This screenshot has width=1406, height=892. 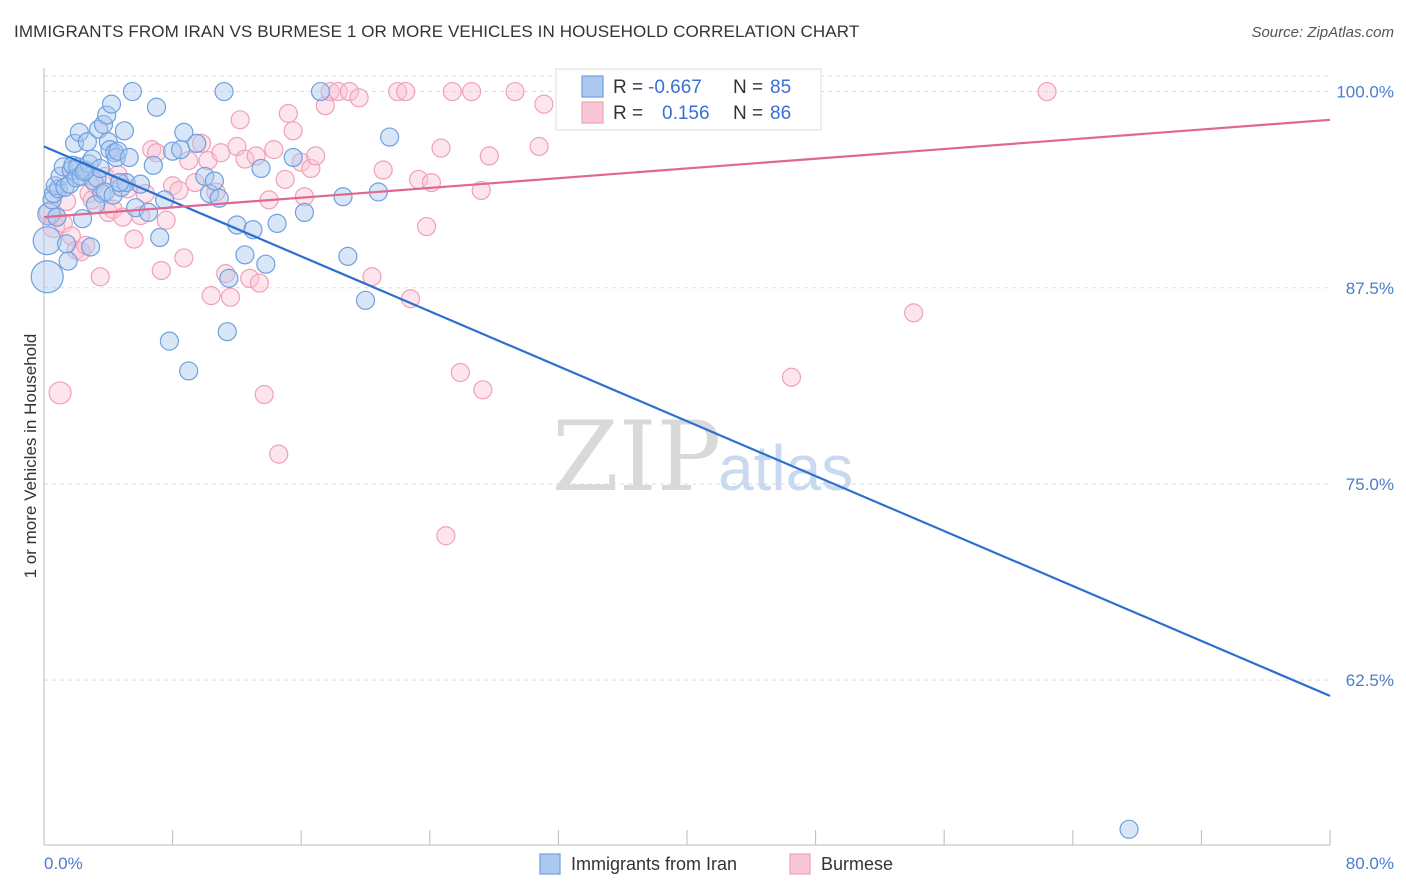 What do you see at coordinates (550, 864) in the screenshot?
I see `legend-swatch-iran` at bounding box center [550, 864].